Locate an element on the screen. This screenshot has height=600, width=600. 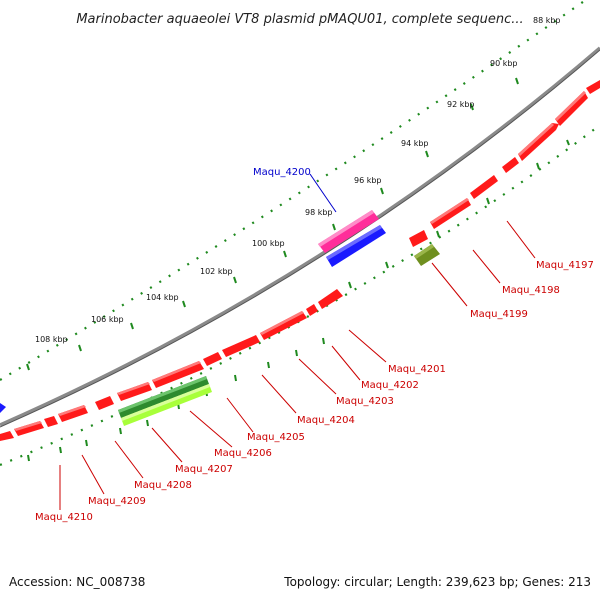
gene-label: Maqu_4205 is located at coordinates (276, 437).